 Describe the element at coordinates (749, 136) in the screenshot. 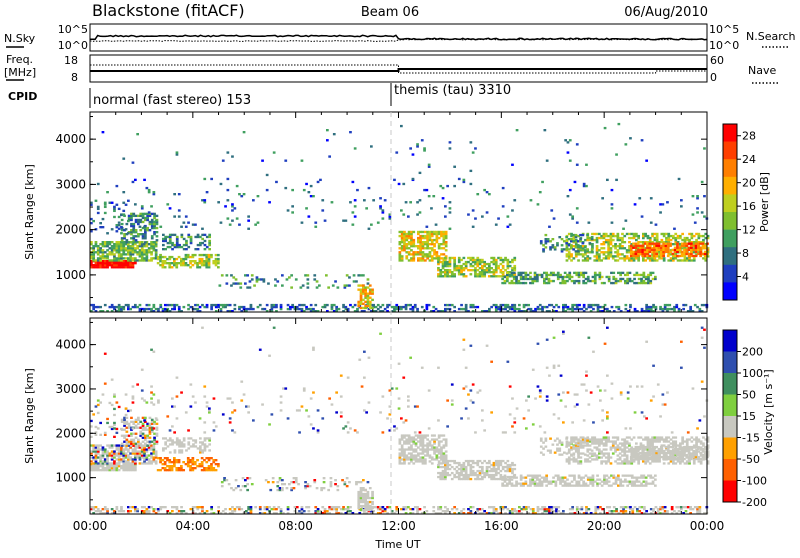

I see `colorbar-tick-label: 28` at that location.